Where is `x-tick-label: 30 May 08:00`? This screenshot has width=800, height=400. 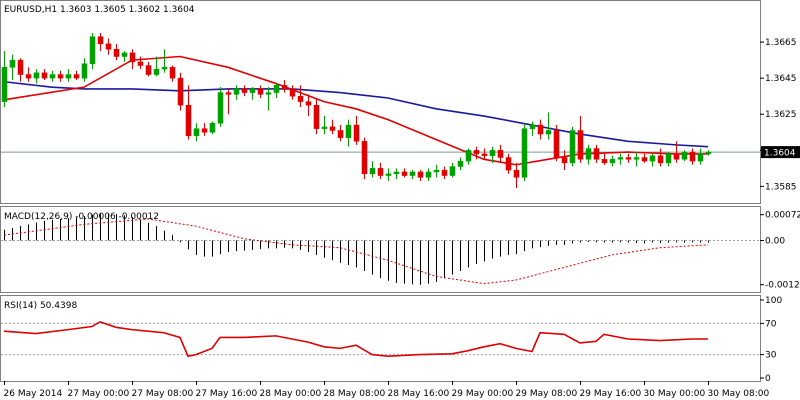
x-tick-label: 30 May 08:00 is located at coordinates (739, 394).